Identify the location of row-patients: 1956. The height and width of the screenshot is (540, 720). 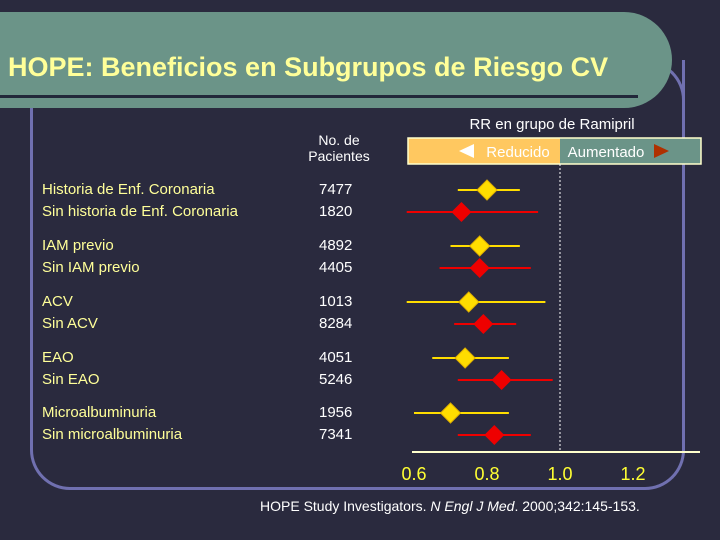
(336, 412).